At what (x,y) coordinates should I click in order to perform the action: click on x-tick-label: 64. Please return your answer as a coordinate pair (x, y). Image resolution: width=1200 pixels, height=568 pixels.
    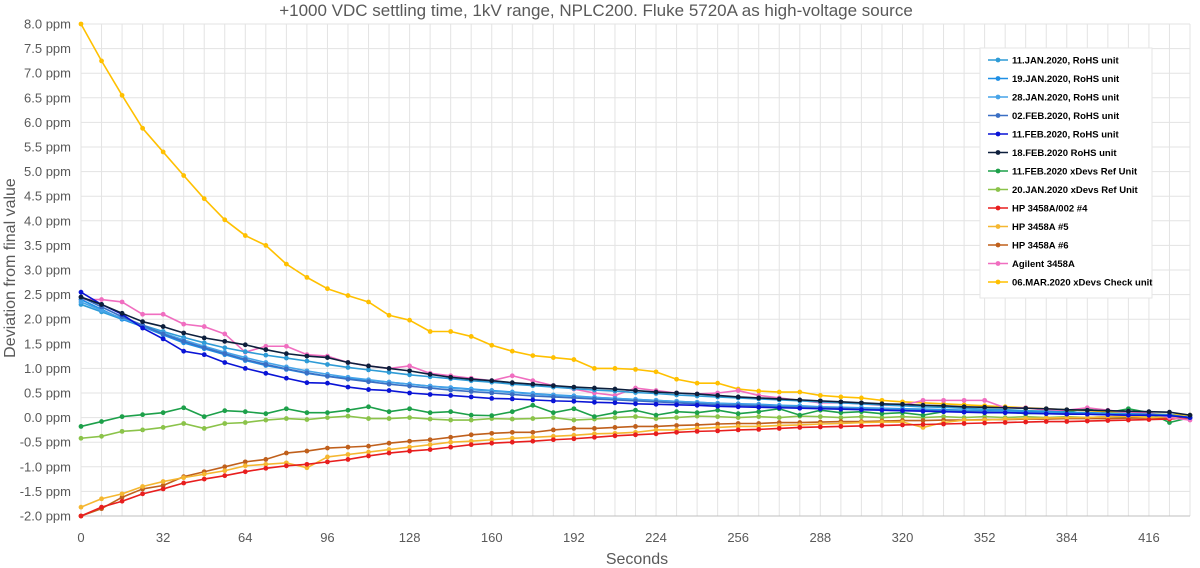
    Looking at the image, I should click on (245, 537).